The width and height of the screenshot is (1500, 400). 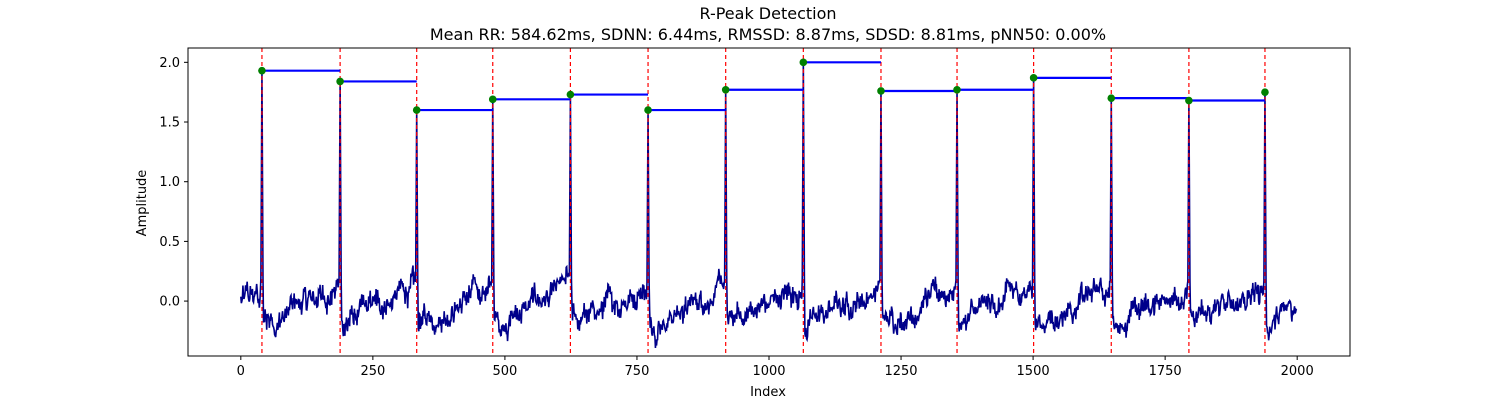 What do you see at coordinates (900, 371) in the screenshot?
I see `x-tick-label-5: 1250` at bounding box center [900, 371].